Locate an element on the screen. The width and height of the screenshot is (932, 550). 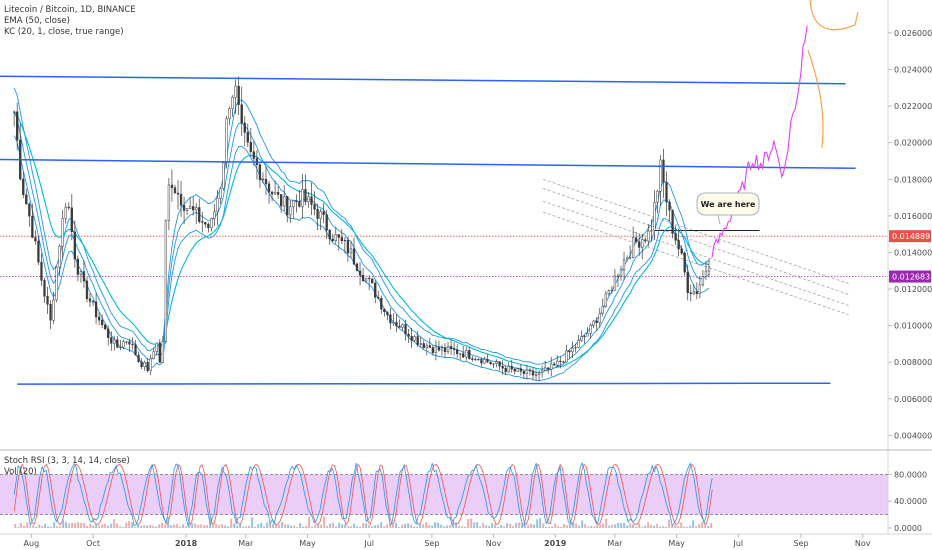
kc-legend: KC (20, 1, close, true range) is located at coordinates (64, 32).